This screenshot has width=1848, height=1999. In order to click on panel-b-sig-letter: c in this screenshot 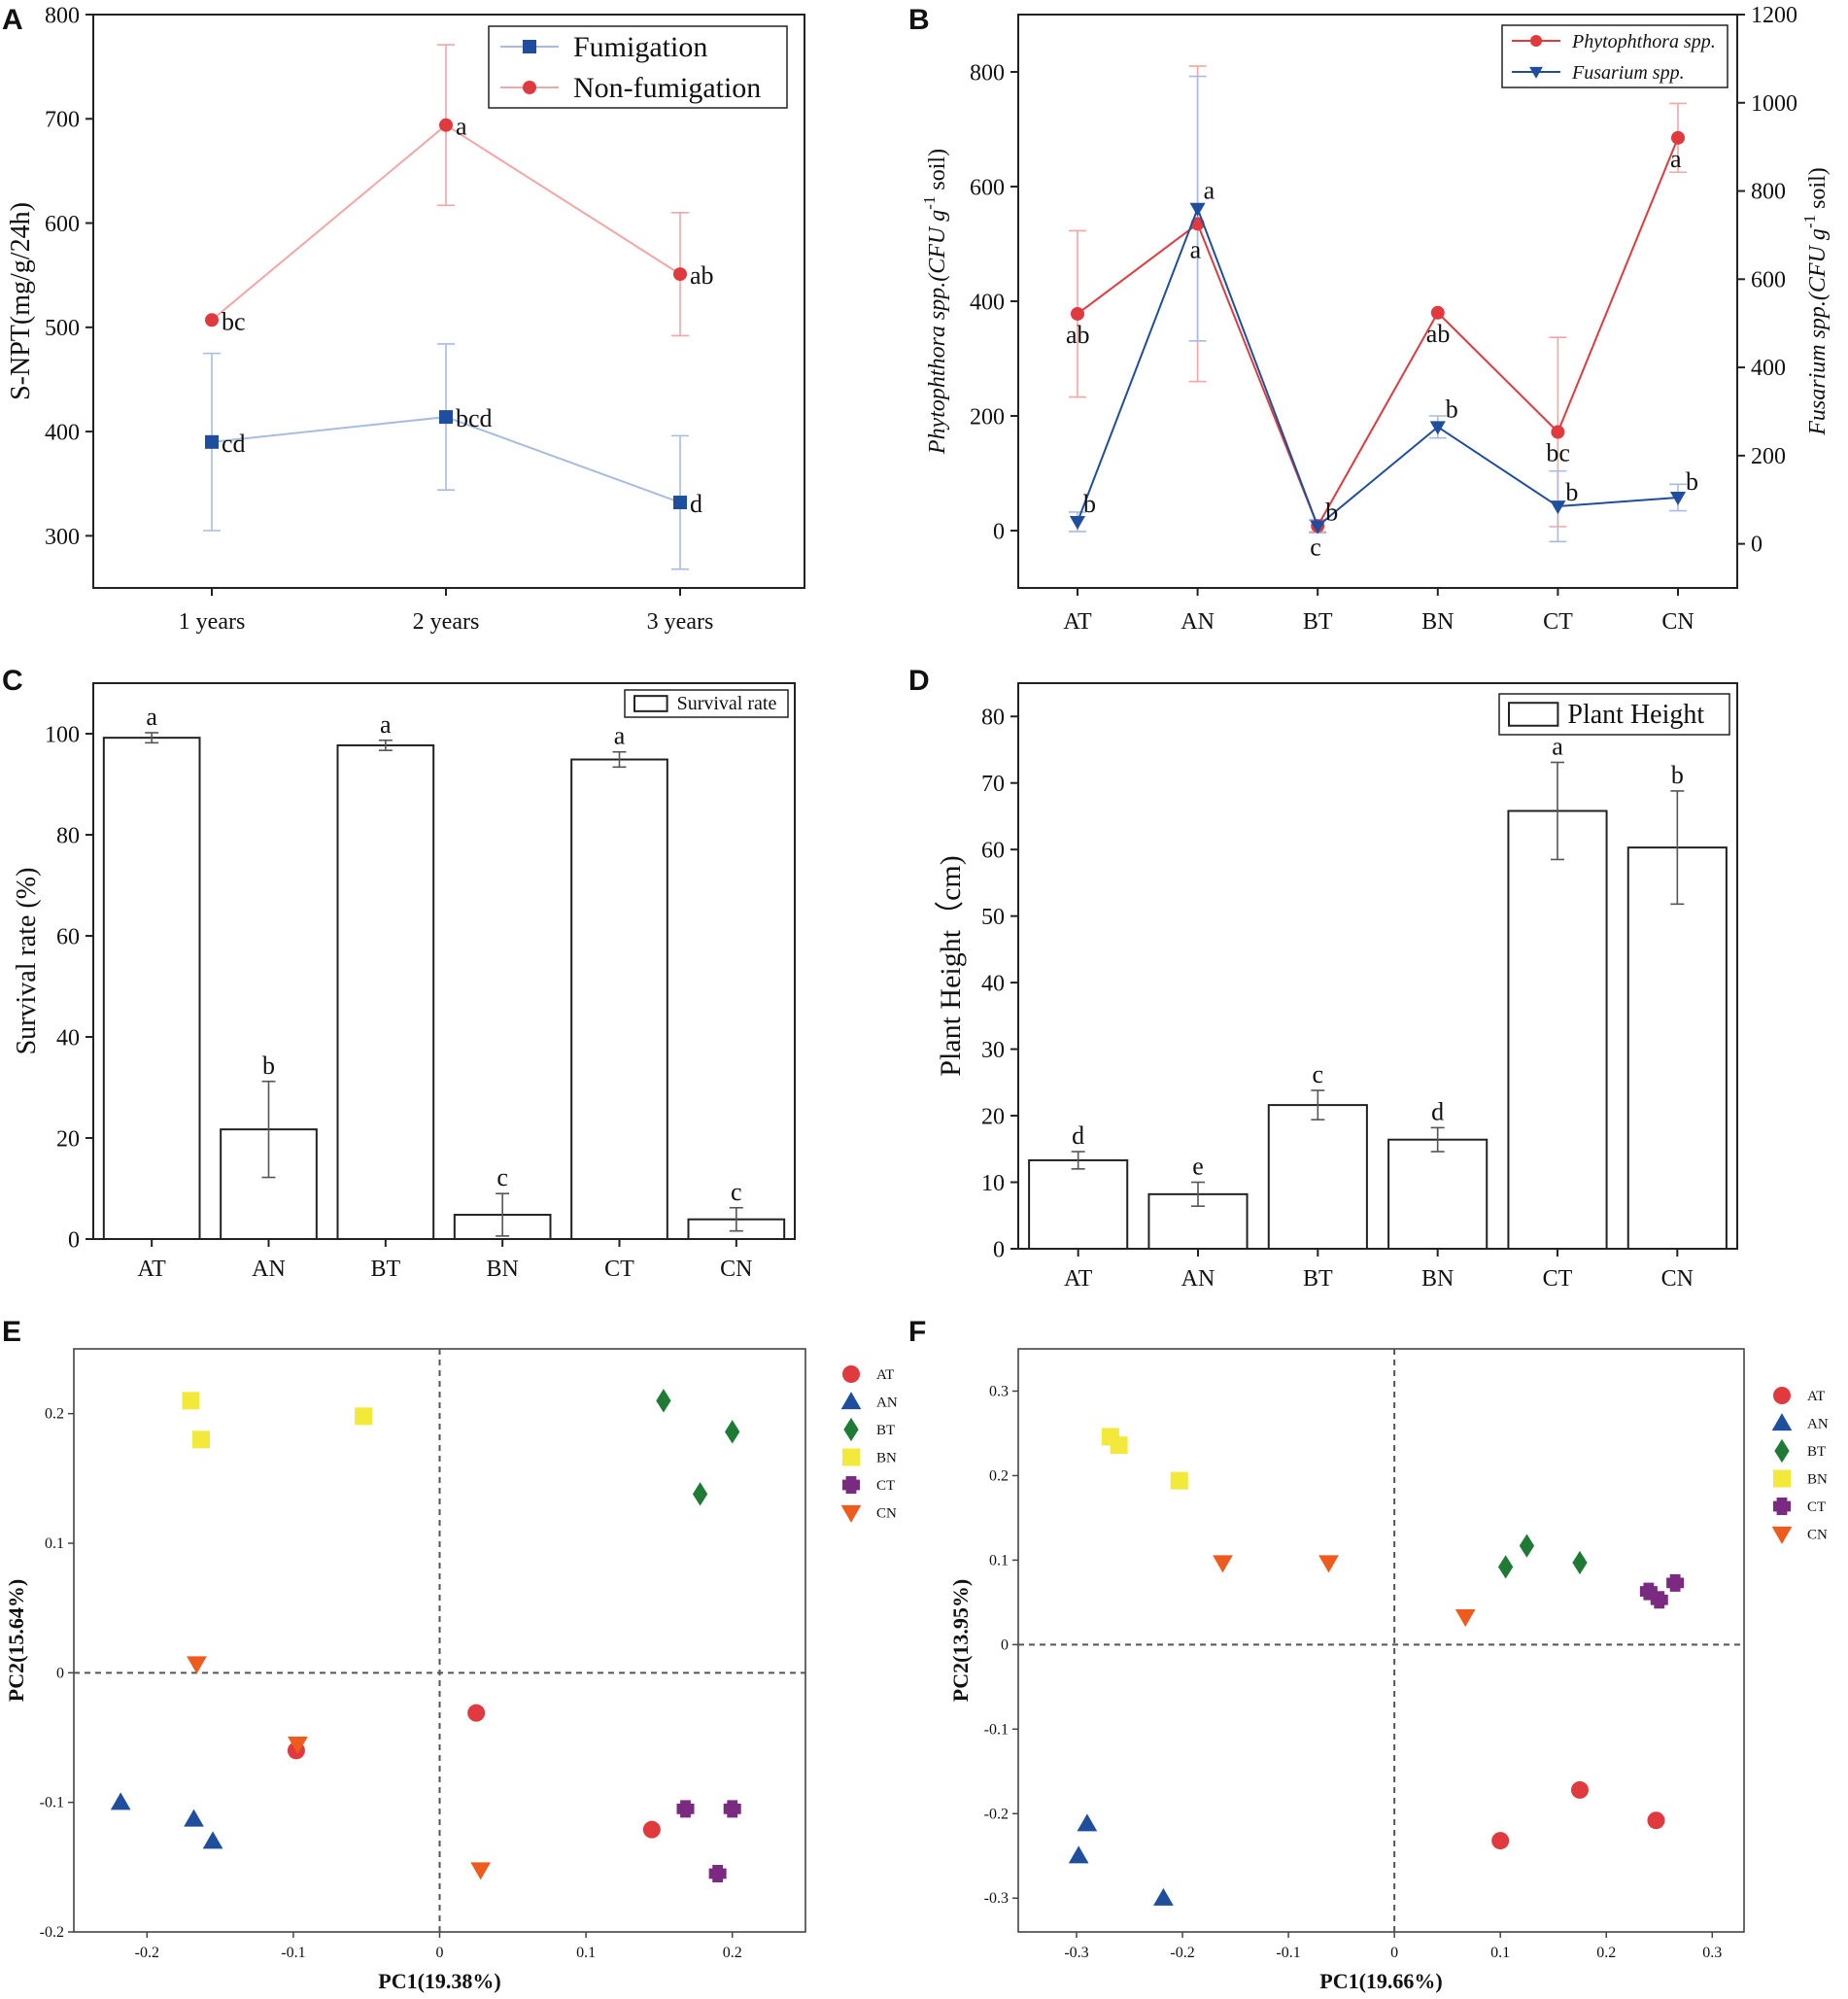, I will do `click(1315, 547)`.